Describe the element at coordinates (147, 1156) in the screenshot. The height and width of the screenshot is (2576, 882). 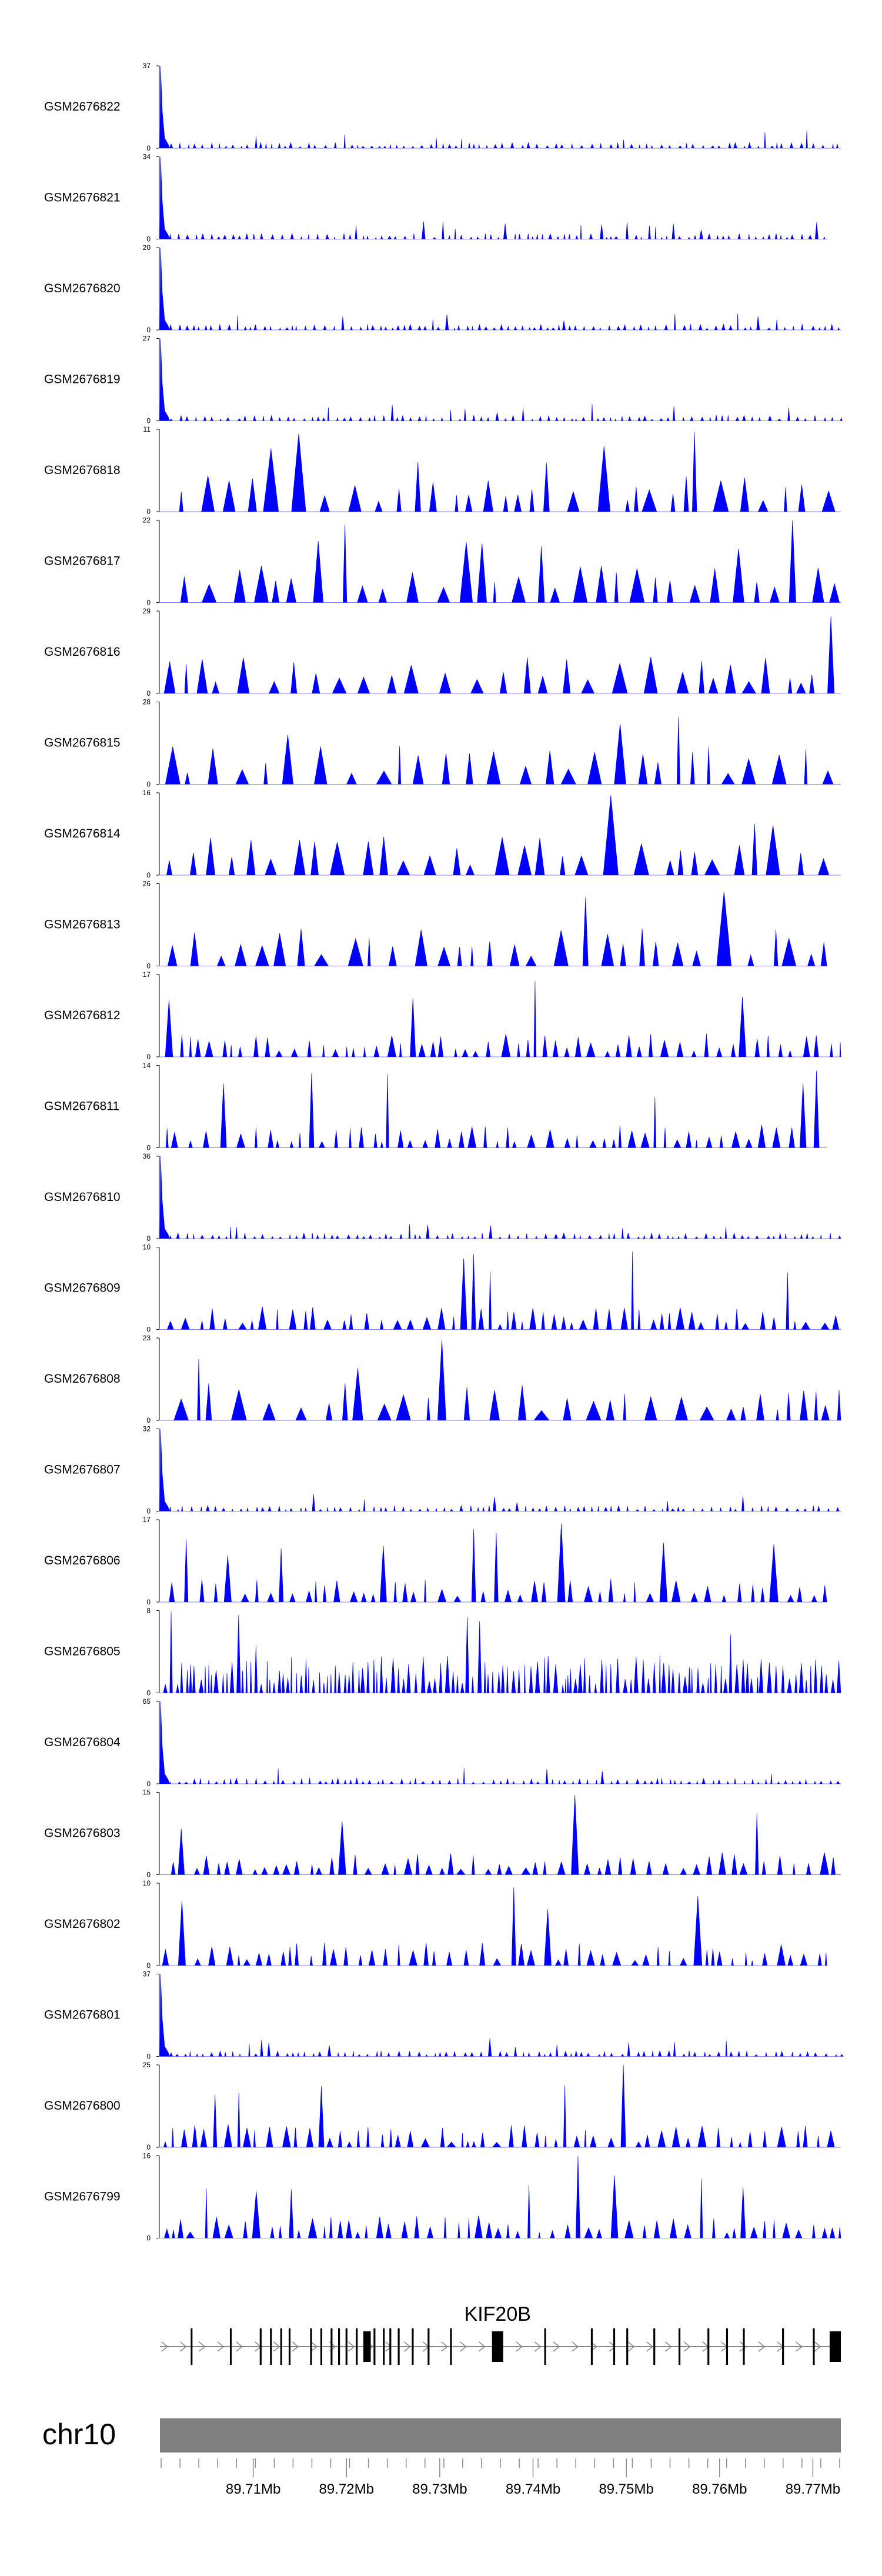
I see `track-ymax-label: 36` at that location.